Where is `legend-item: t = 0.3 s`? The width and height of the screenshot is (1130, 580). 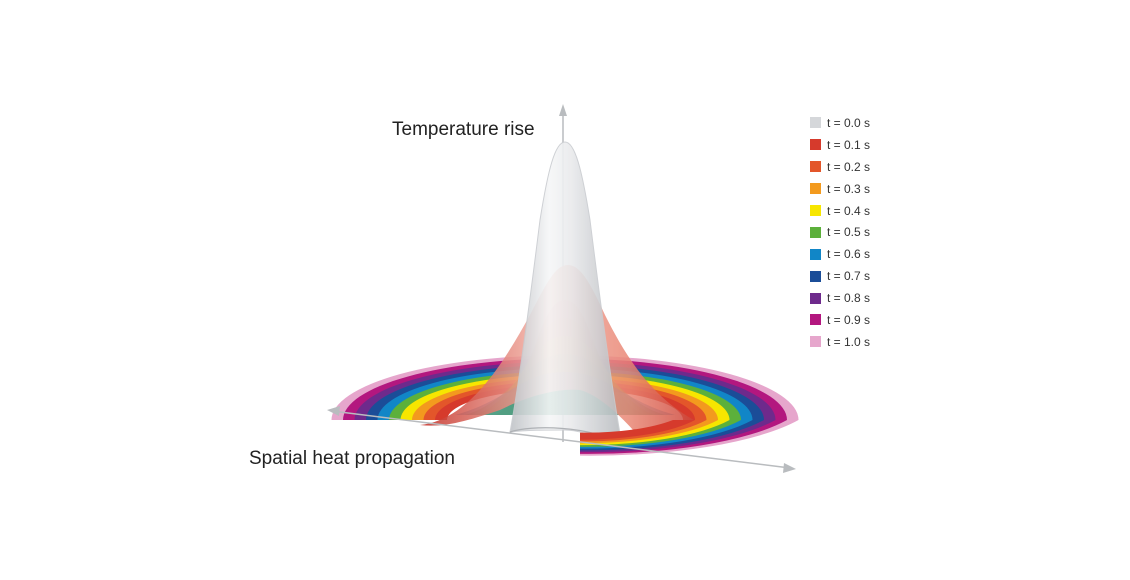 legend-item: t = 0.3 s is located at coordinates (840, 189).